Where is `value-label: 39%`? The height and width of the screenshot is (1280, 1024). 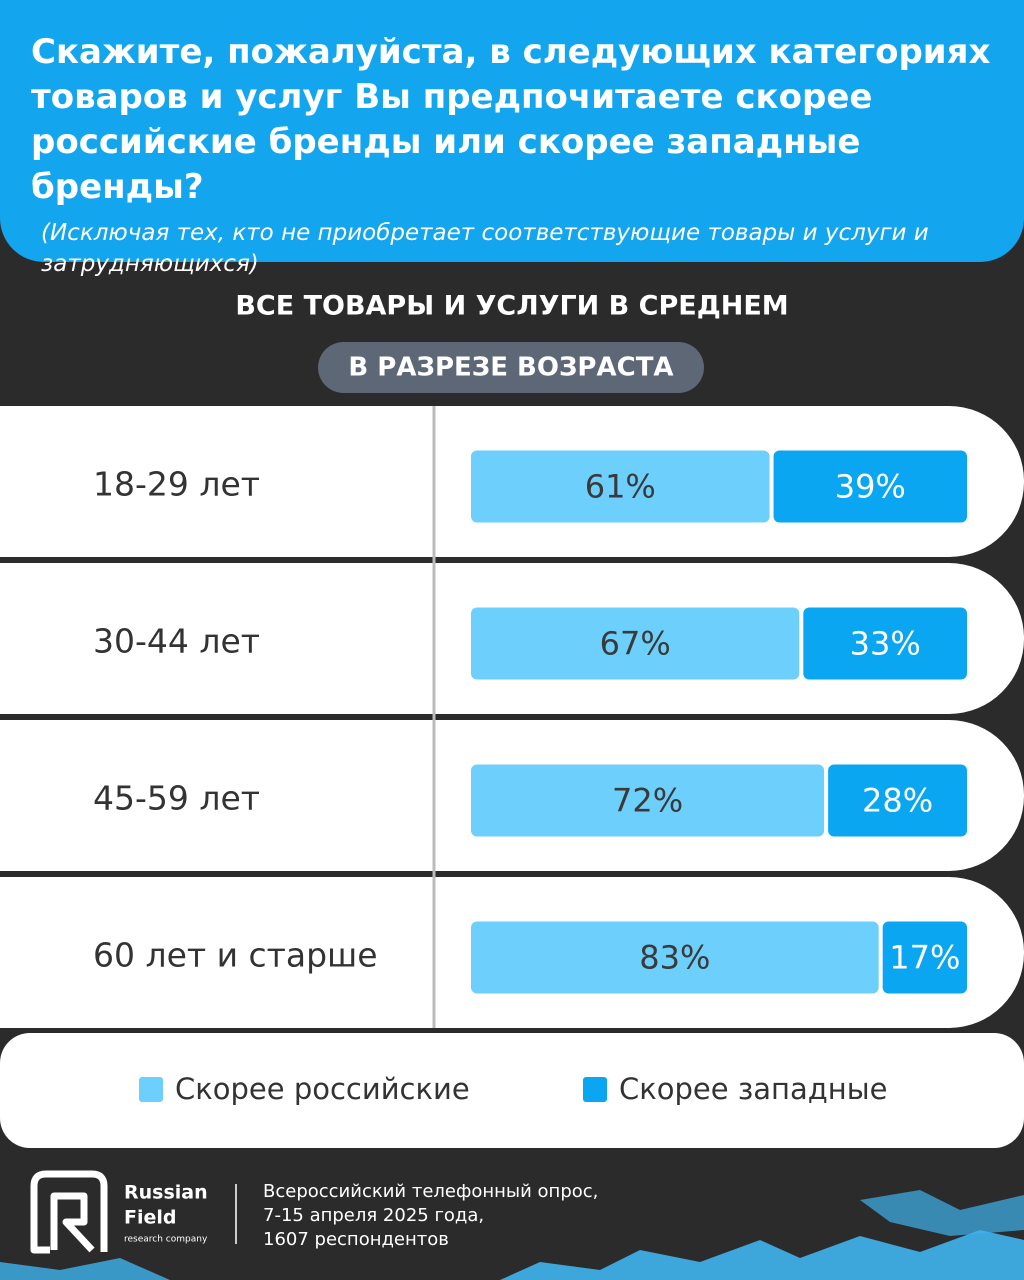 value-label: 39% is located at coordinates (870, 487).